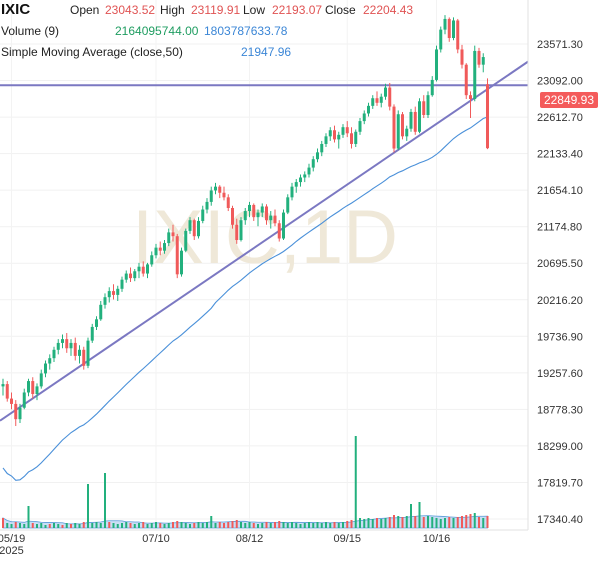 Image resolution: width=600 pixels, height=563 pixels. What do you see at coordinates (250, 539) in the screenshot?
I see `time-tick-label: 08/12` at bounding box center [250, 539].